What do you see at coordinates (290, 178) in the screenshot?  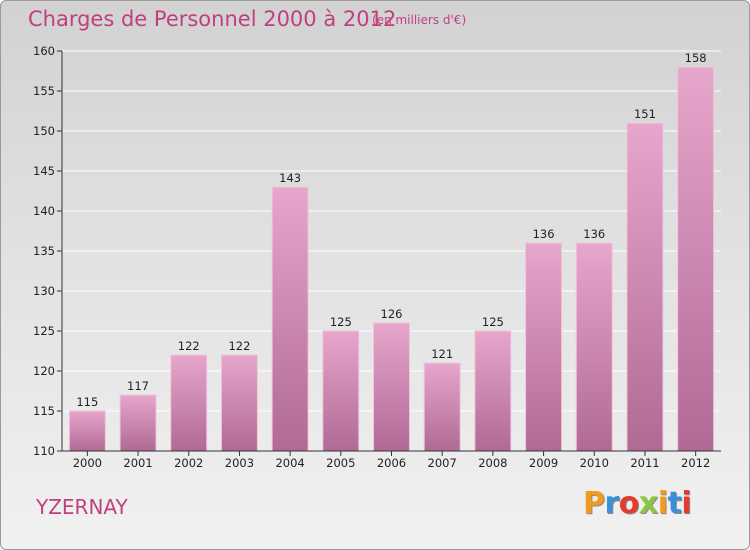 I see `data-label: 143` at bounding box center [290, 178].